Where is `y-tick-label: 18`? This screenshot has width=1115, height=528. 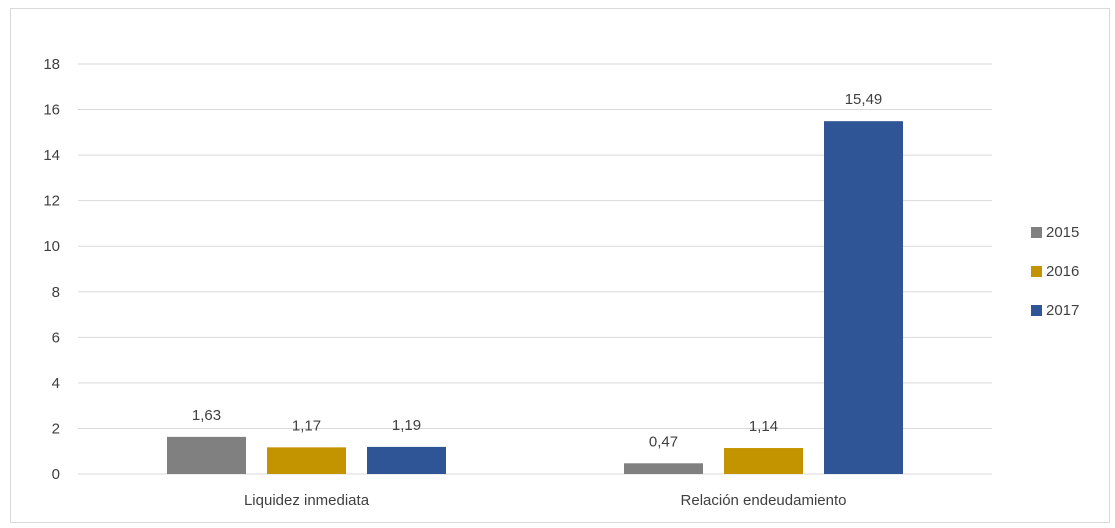
y-tick-label: 18 is located at coordinates (51, 64).